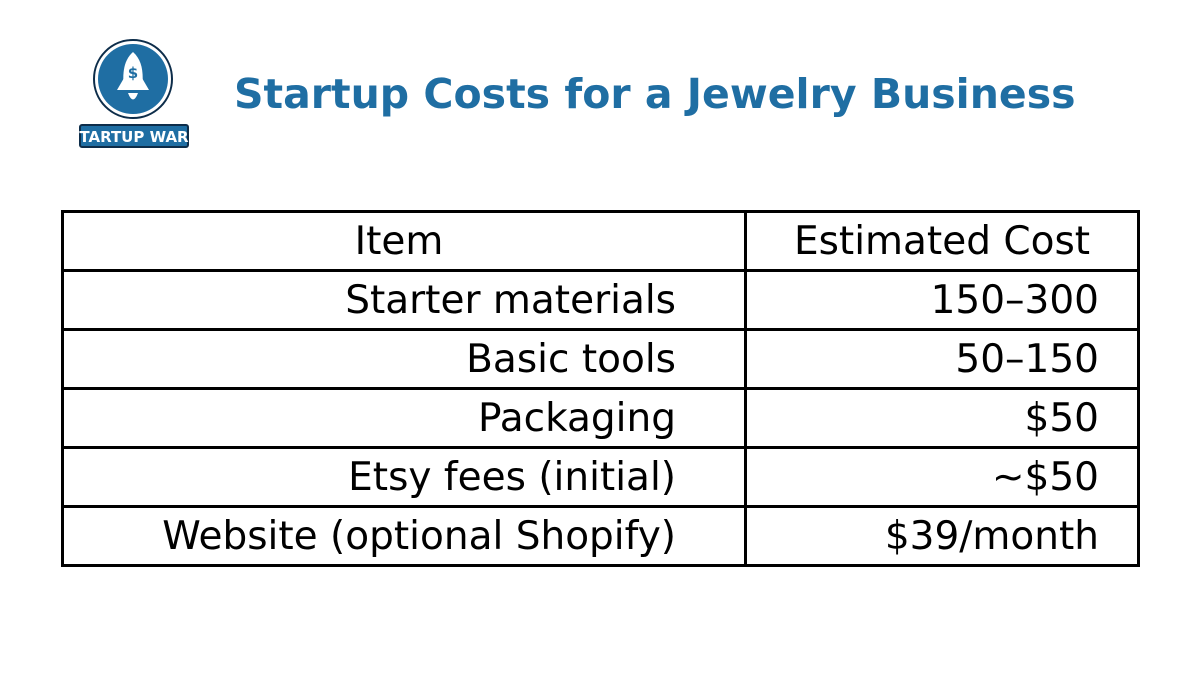 This screenshot has height=675, width=1200. I want to click on table-row: Etsy fees (initial) ~$50, so click(600, 477).